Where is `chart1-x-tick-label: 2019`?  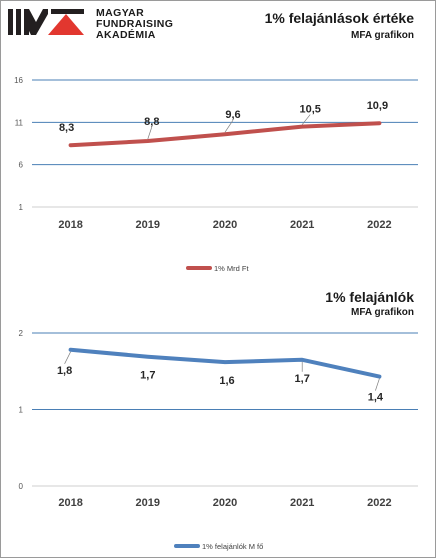
chart1-x-tick-label: 2019 is located at coordinates (148, 225).